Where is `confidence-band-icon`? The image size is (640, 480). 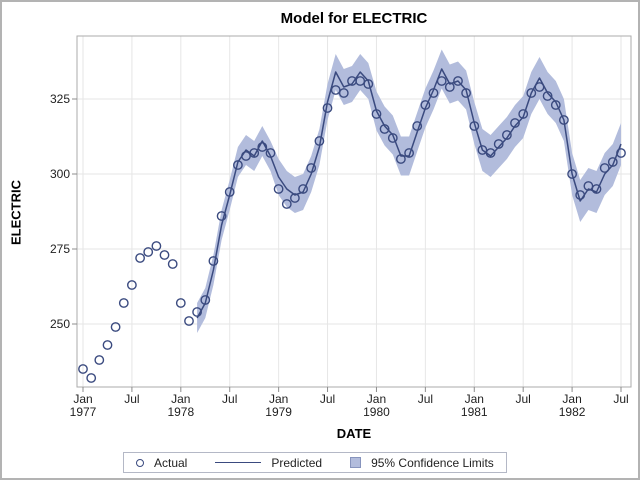 confidence-band-icon is located at coordinates (356, 462).